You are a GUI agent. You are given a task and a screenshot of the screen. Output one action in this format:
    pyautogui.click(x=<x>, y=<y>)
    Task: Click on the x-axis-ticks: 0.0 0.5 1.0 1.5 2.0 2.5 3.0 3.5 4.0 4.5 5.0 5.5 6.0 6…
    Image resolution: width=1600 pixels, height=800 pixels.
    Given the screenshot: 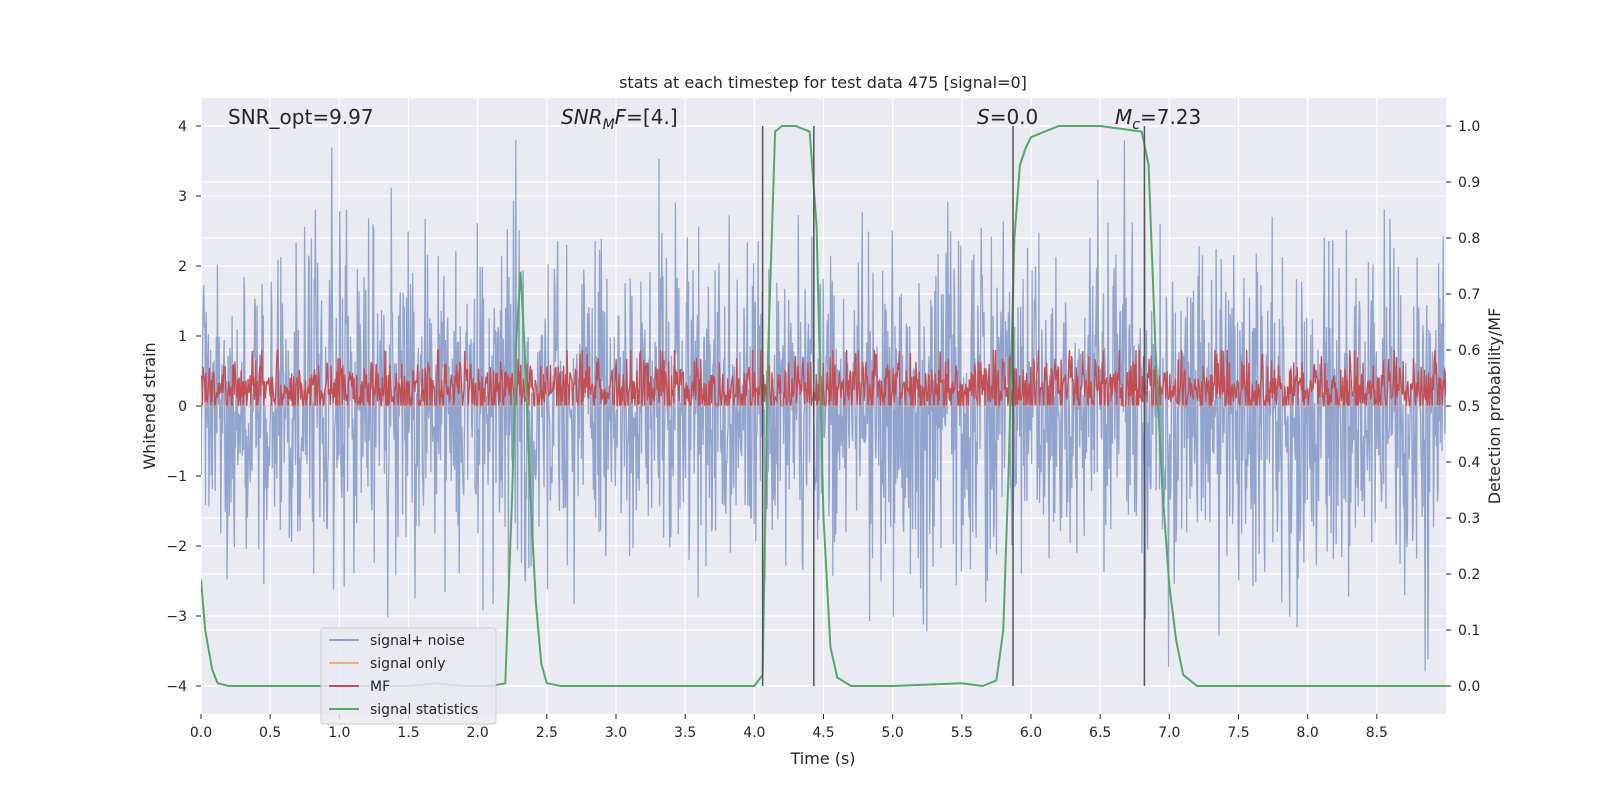 What is the action you would take?
    pyautogui.click(x=789, y=727)
    